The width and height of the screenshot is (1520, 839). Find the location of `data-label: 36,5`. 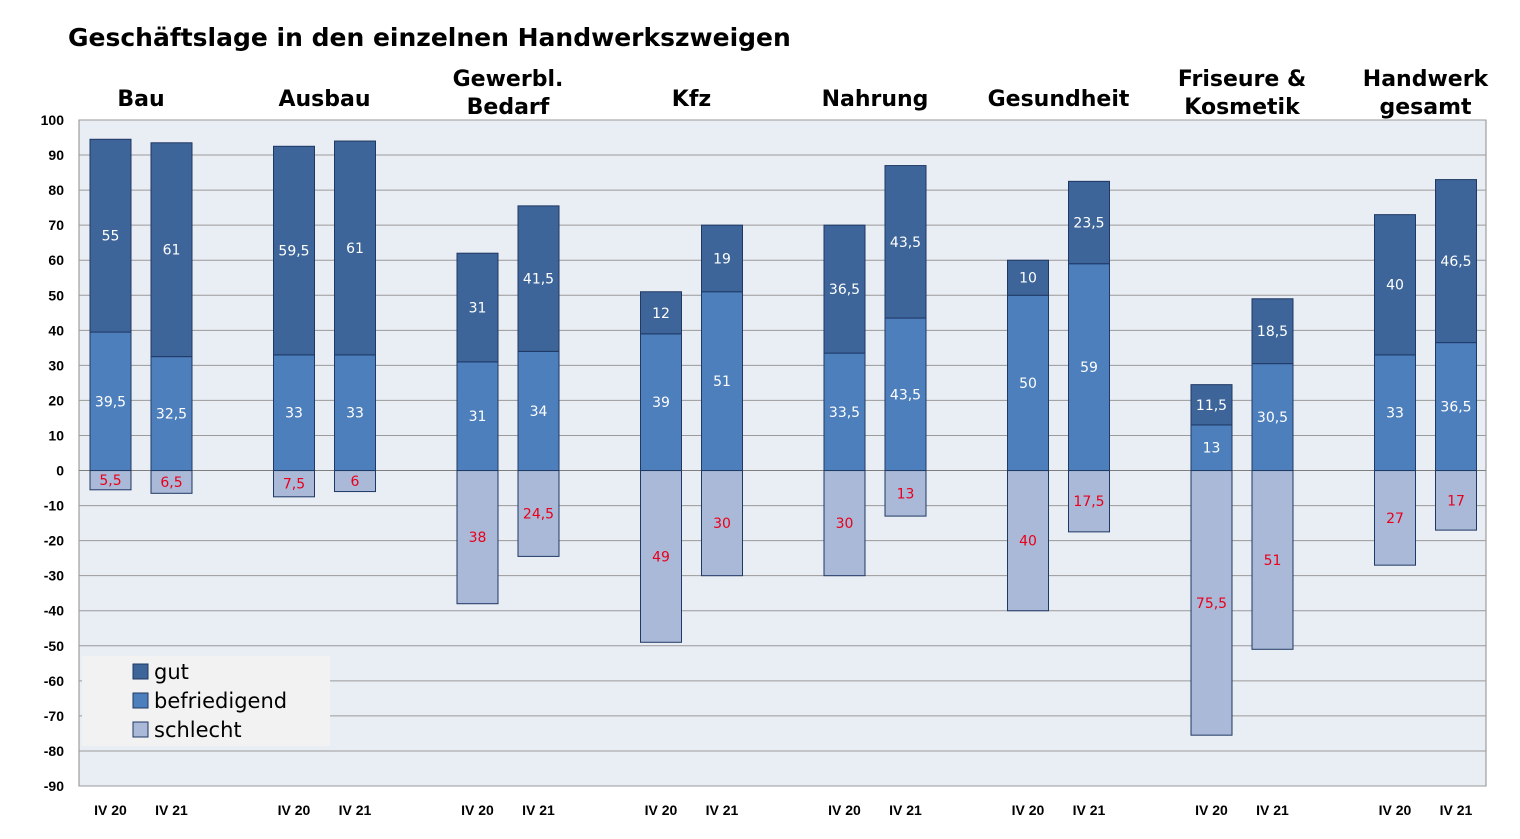

data-label: 36,5 is located at coordinates (1455, 408).